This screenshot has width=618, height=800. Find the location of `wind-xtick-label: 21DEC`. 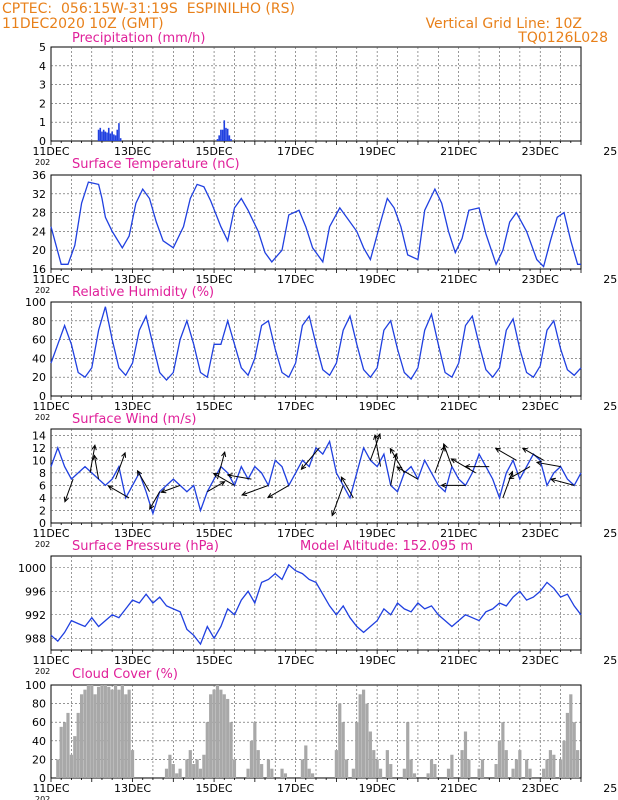

wind-xtick-label: 21DEC is located at coordinates (458, 533).